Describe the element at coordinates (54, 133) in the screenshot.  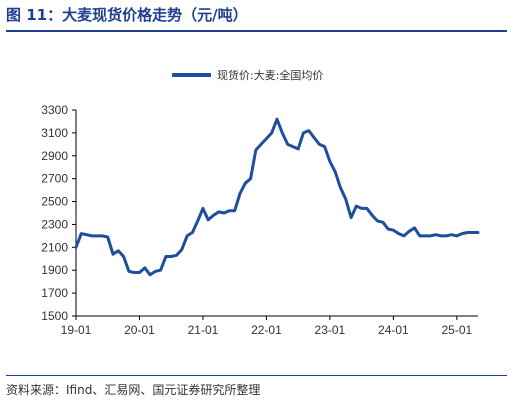
I see `y-tick-label: 3100` at that location.